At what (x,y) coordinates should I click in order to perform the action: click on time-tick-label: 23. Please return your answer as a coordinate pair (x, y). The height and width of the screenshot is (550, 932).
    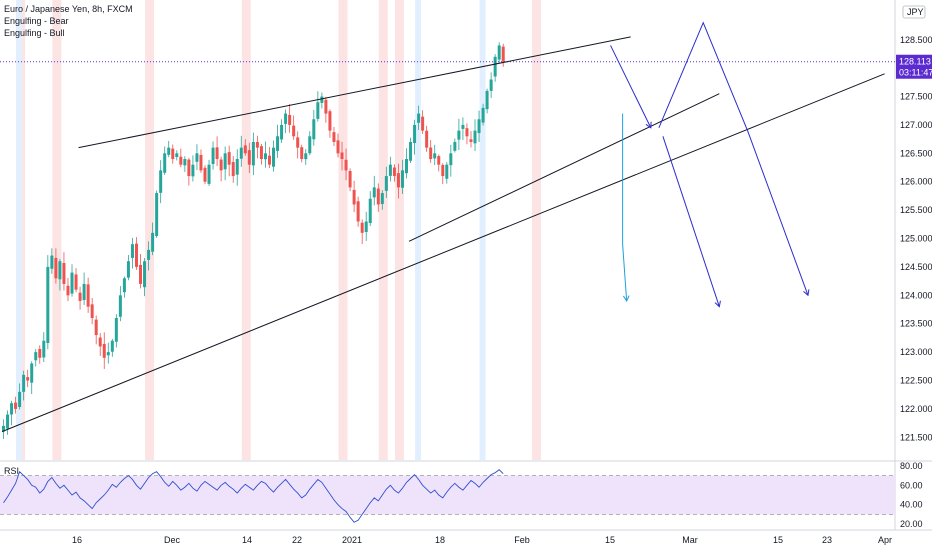
    Looking at the image, I should click on (827, 540).